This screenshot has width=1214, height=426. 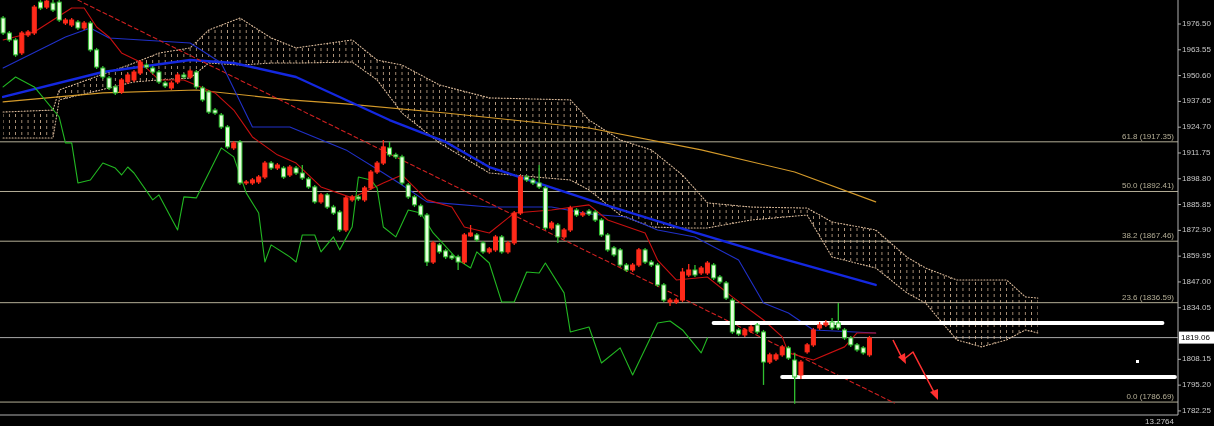 I want to click on y-tick-label: 1950.60, so click(x=1197, y=75).